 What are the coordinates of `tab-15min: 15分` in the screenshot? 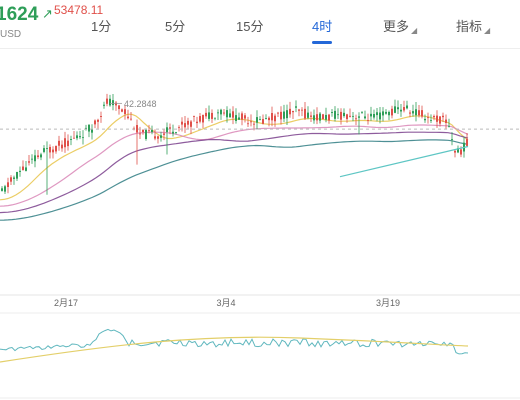 It's located at (250, 26).